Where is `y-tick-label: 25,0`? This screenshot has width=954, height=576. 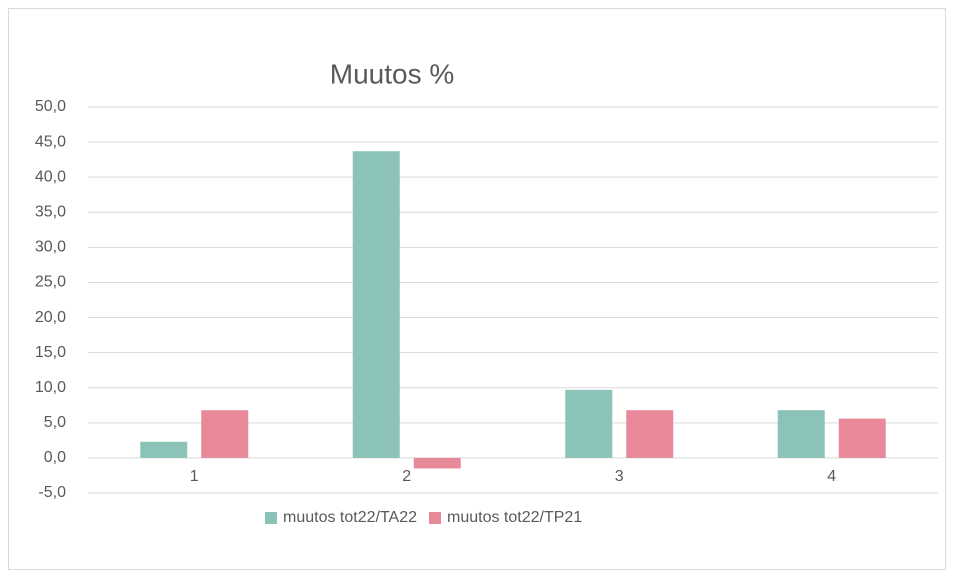 y-tick-label: 25,0 is located at coordinates (50, 282).